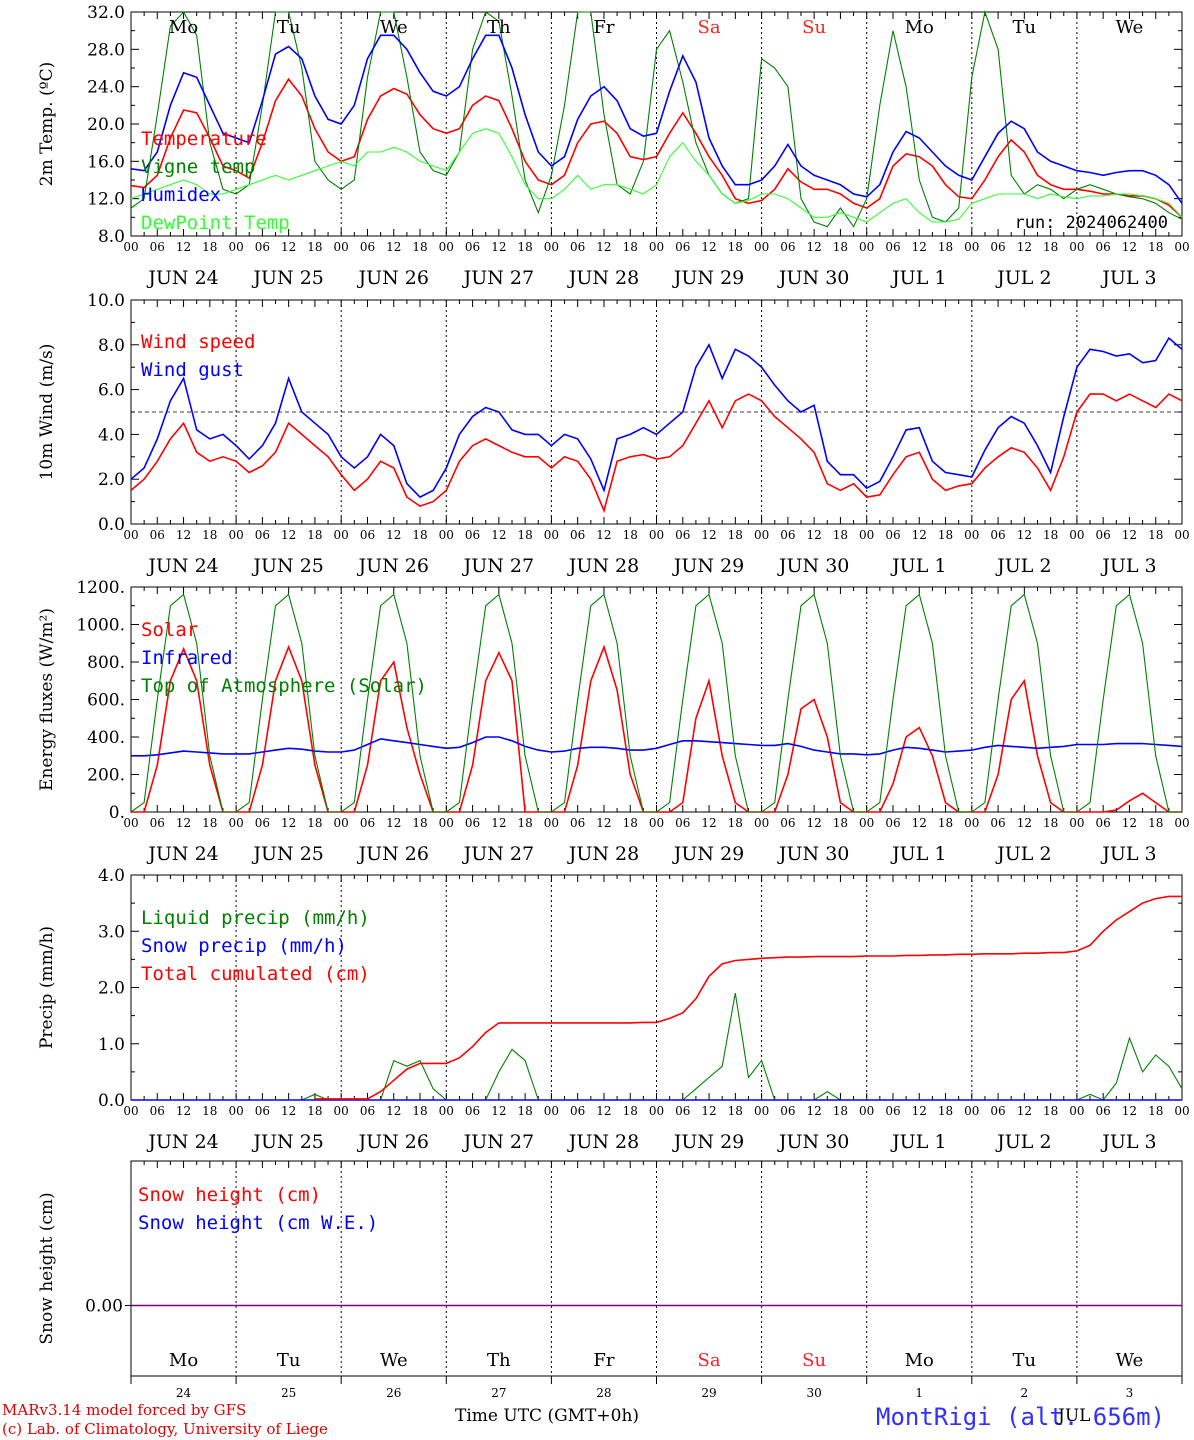 This screenshot has width=1194, height=1440. What do you see at coordinates (100, 626) in the screenshot?
I see `y-tick-label: 1000.` at bounding box center [100, 626].